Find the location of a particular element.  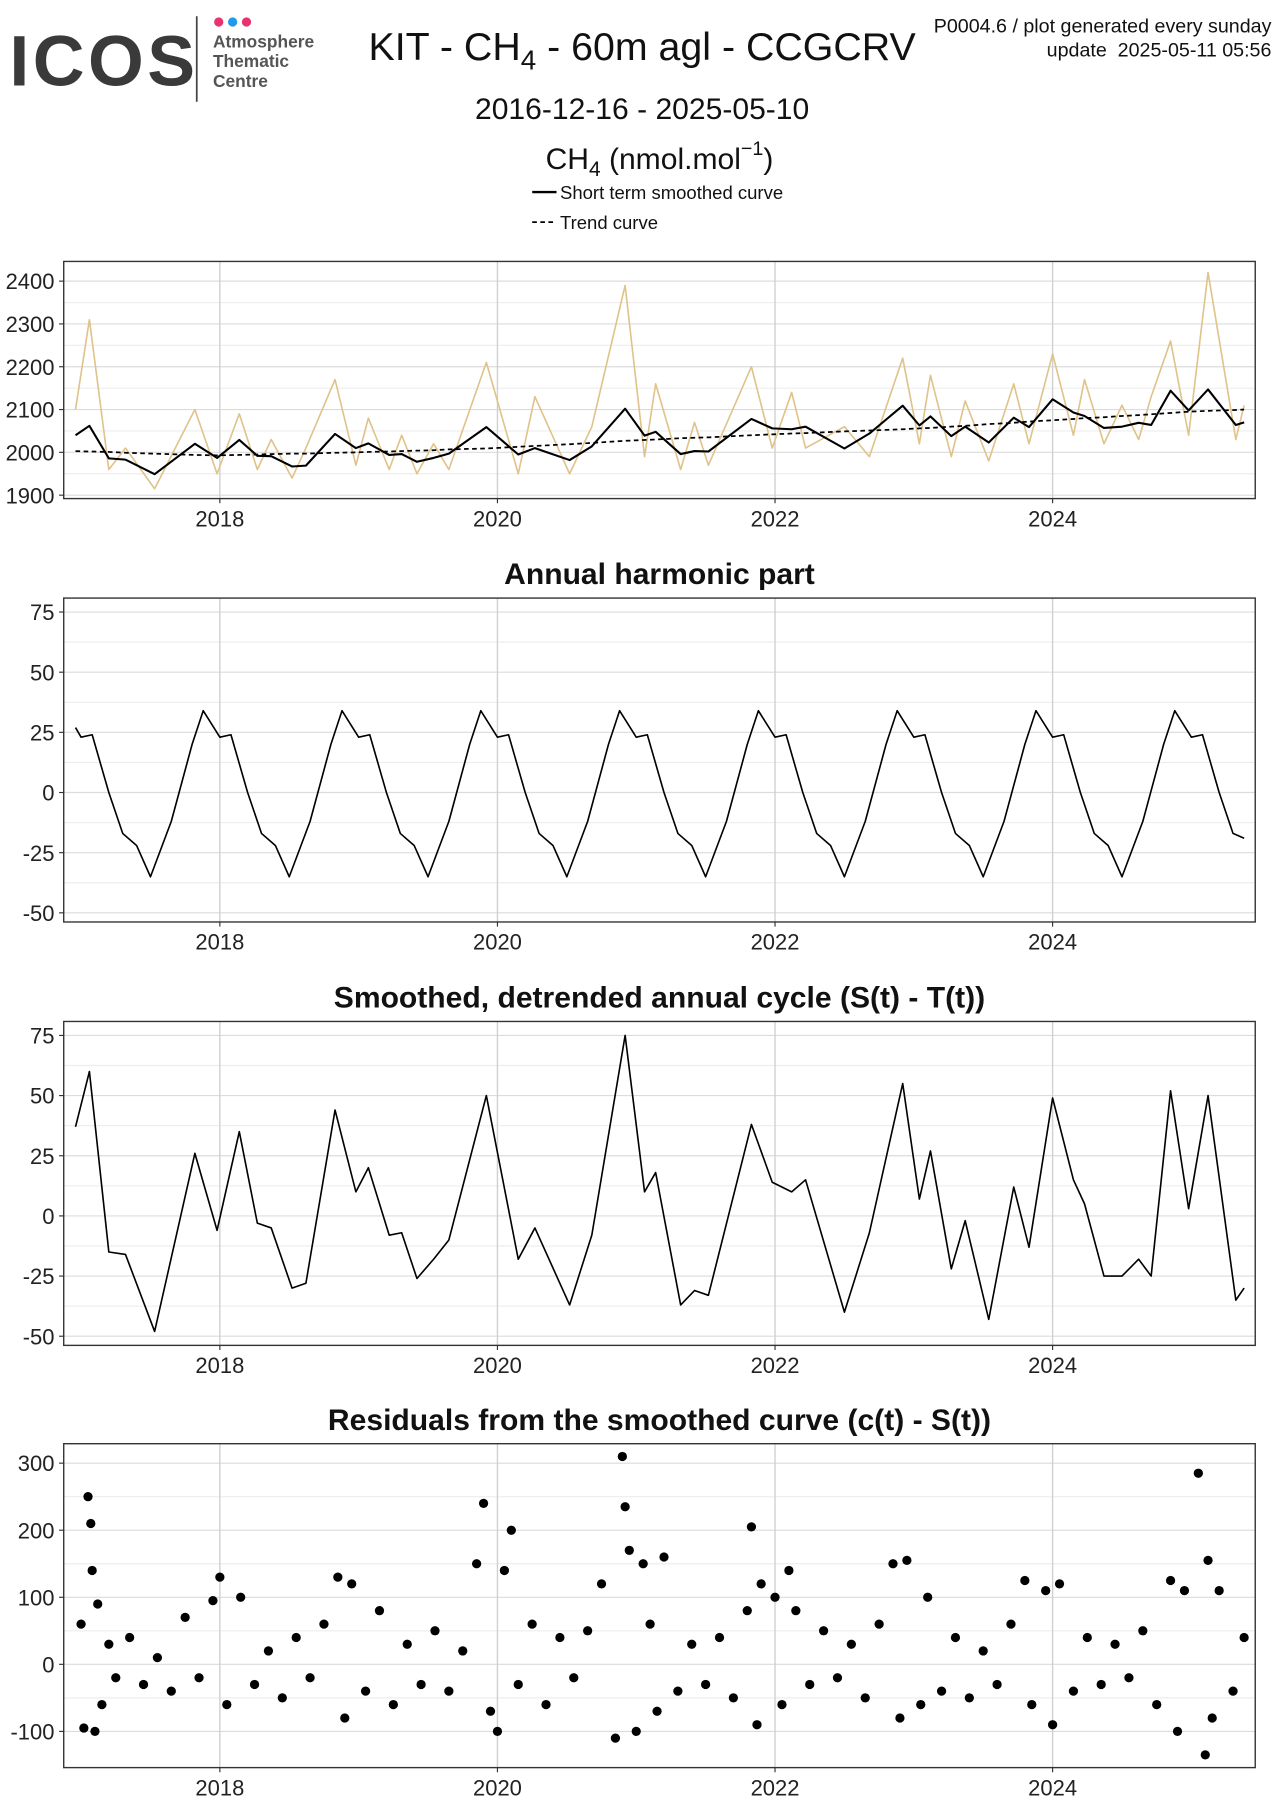

x-tick-label: 2020 is located at coordinates (497, 518).